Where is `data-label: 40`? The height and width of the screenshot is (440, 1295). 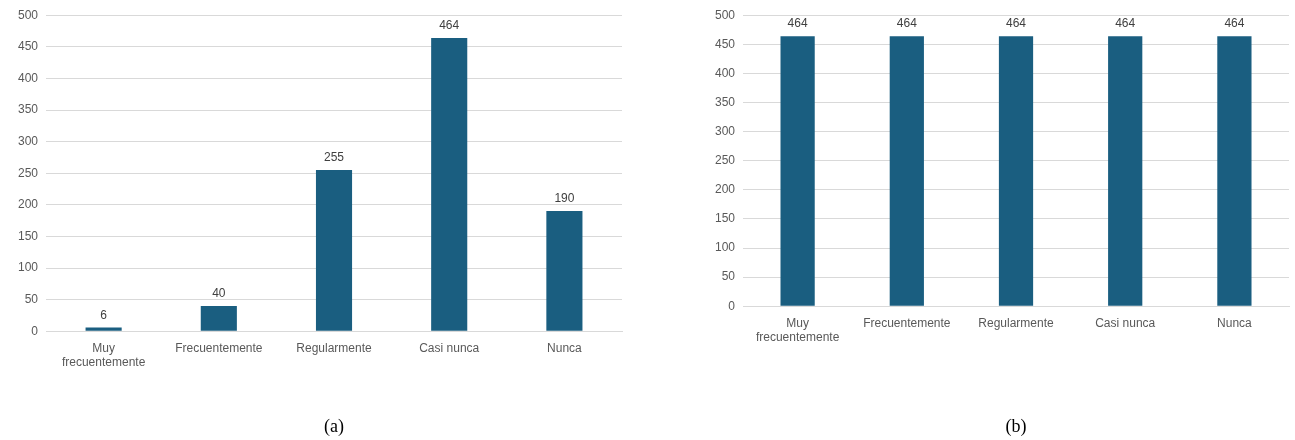
data-label: 40 is located at coordinates (219, 293).